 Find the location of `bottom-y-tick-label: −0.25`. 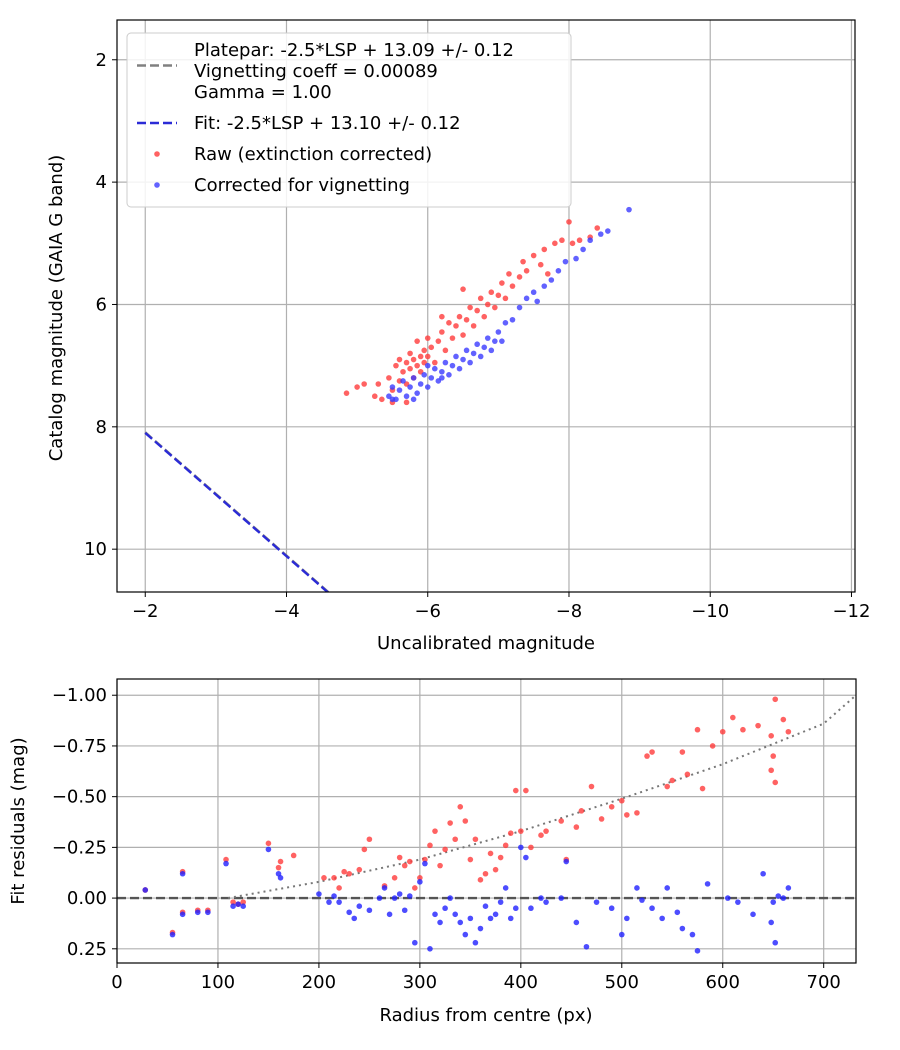

bottom-y-tick-label: −0.25 is located at coordinates (79, 847).